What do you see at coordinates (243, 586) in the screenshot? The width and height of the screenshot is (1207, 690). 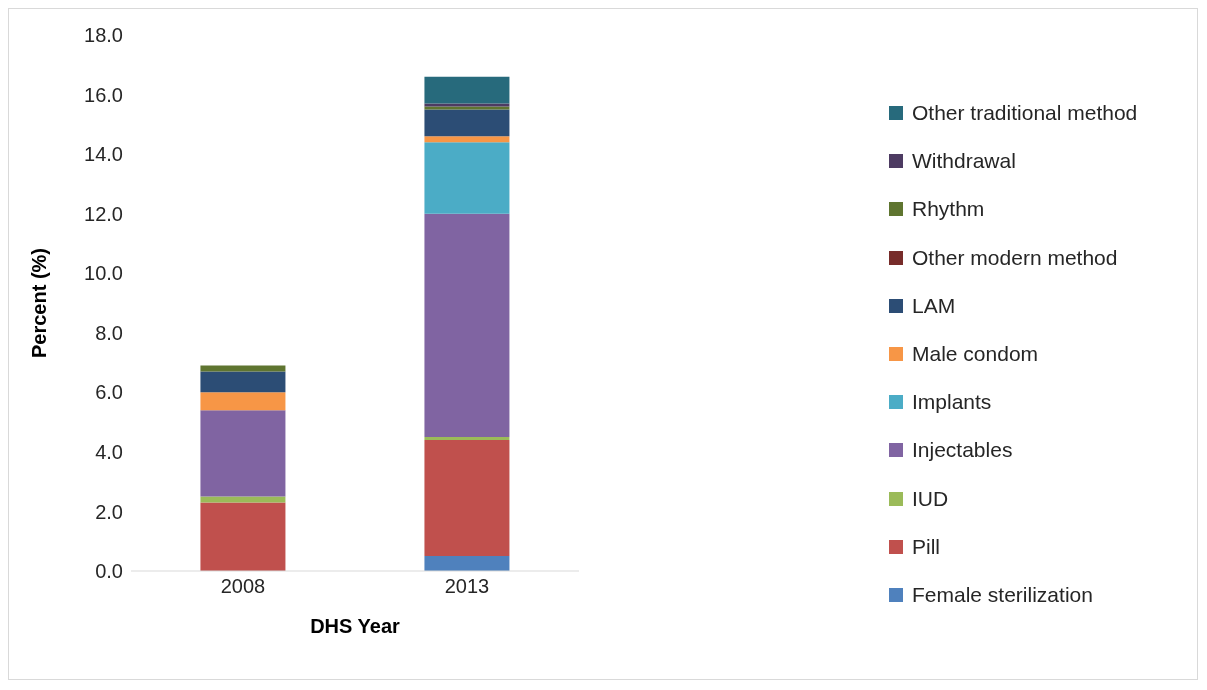 I see `x-tick-label: 2008` at bounding box center [243, 586].